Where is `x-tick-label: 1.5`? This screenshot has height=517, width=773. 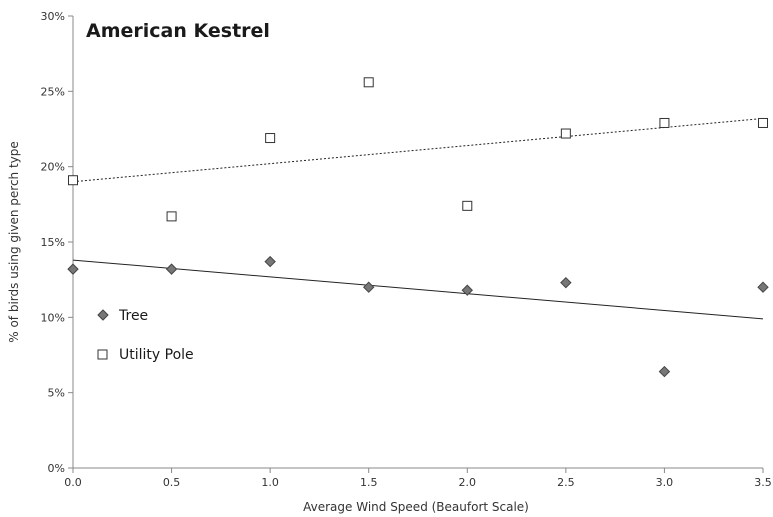
x-tick-label: 1.5 is located at coordinates (369, 482).